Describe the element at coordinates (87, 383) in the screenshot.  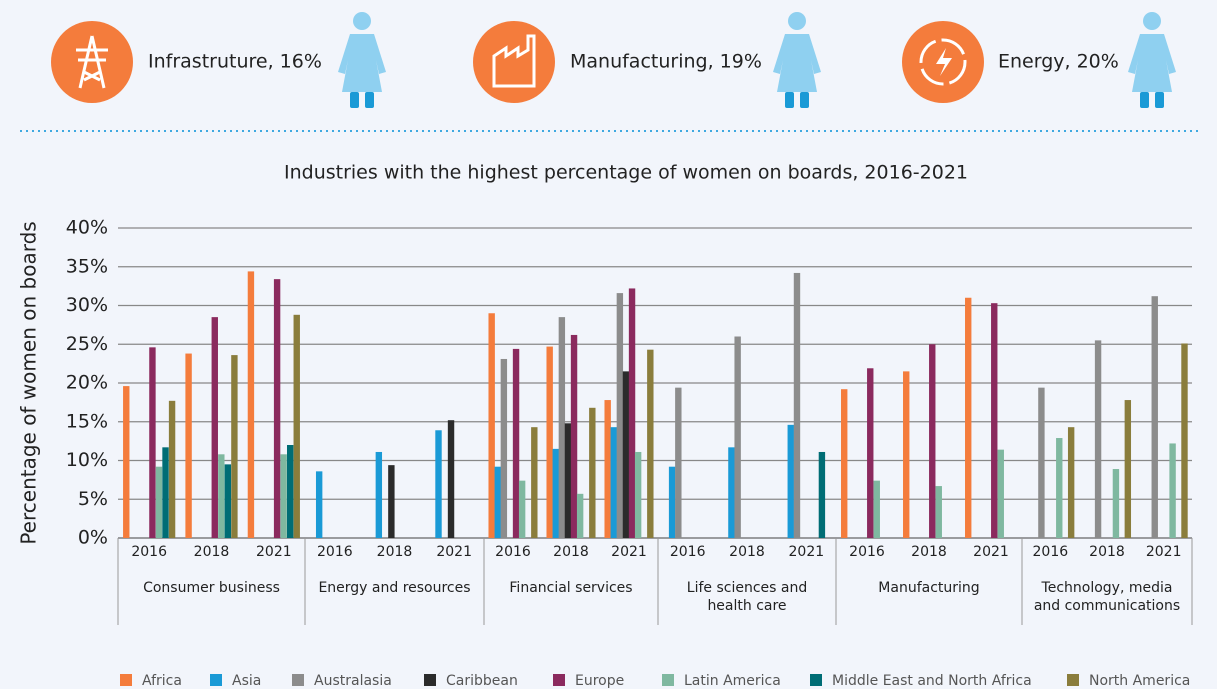
I see `y-tick-label: 20%` at that location.